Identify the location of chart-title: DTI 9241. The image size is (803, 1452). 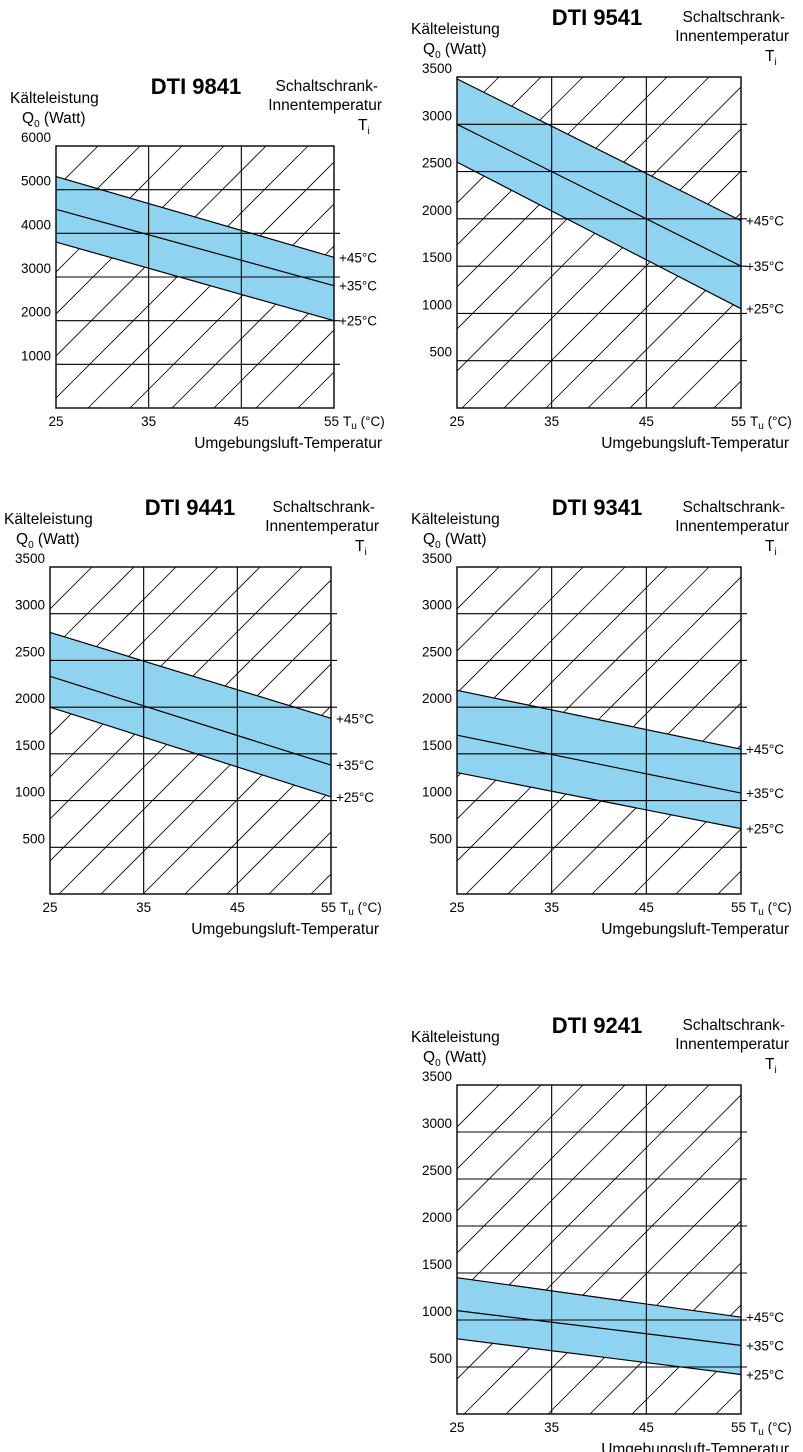
(597, 1025).